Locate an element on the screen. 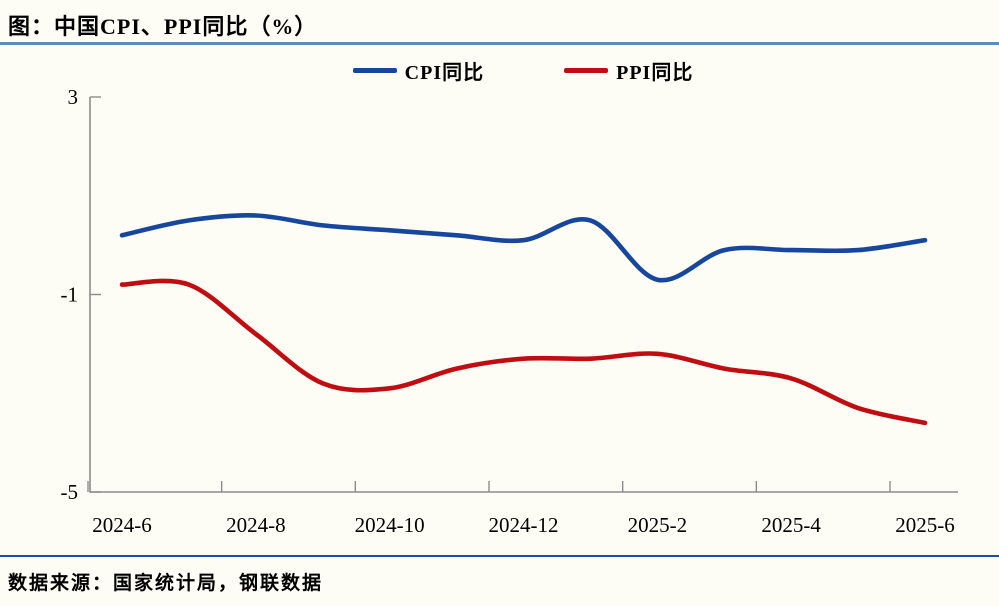 This screenshot has height=606, width=999. cpi-line is located at coordinates (523, 248).